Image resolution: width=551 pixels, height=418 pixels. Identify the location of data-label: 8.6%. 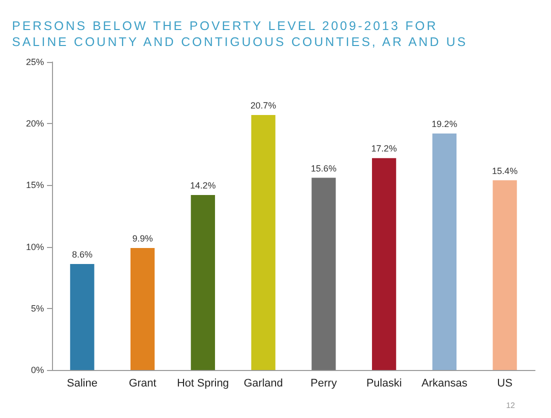
(82, 255).